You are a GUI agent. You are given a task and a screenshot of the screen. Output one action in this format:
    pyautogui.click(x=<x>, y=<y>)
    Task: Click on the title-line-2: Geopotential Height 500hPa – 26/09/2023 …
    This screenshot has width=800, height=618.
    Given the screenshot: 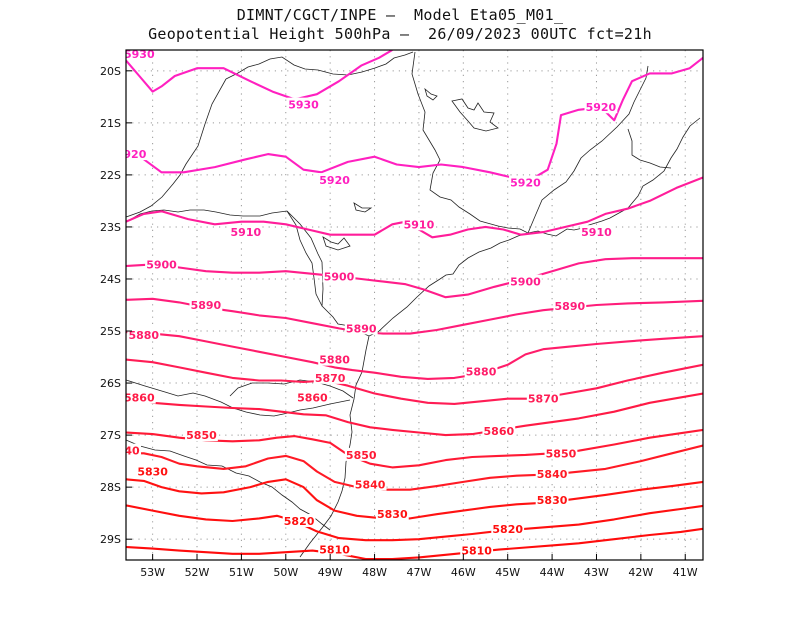 What is the action you would take?
    pyautogui.click(x=400, y=34)
    